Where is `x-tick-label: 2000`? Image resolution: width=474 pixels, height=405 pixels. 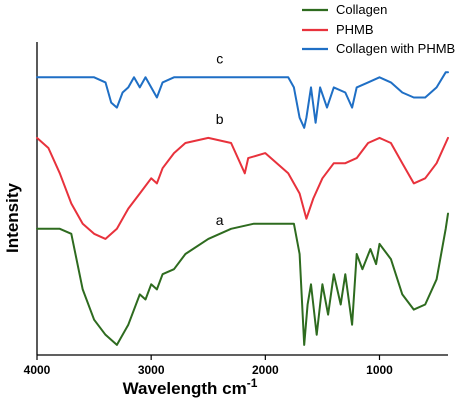
x-tick-label: 2000 is located at coordinates (265, 370).